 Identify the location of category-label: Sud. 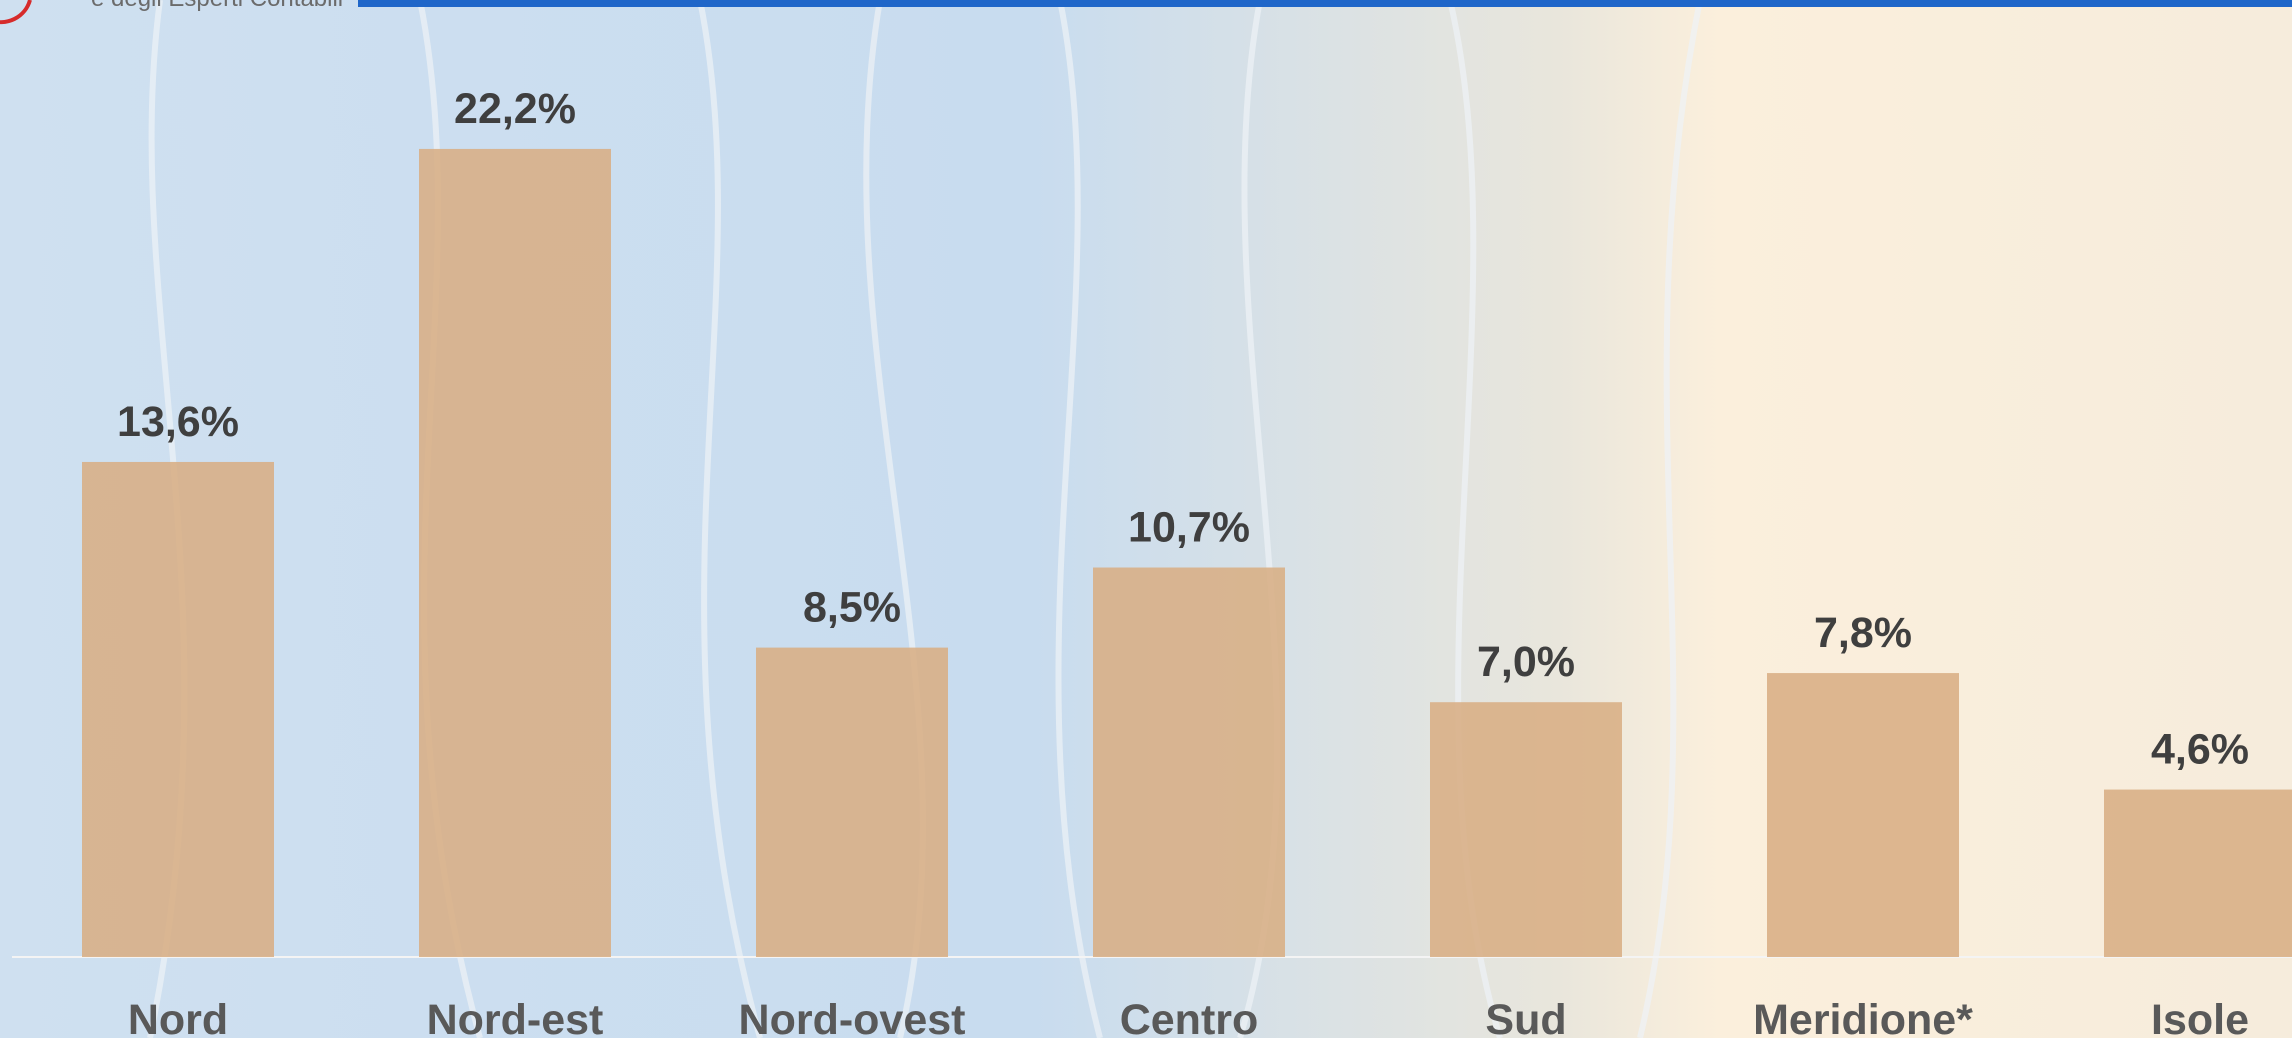
(1525, 1017).